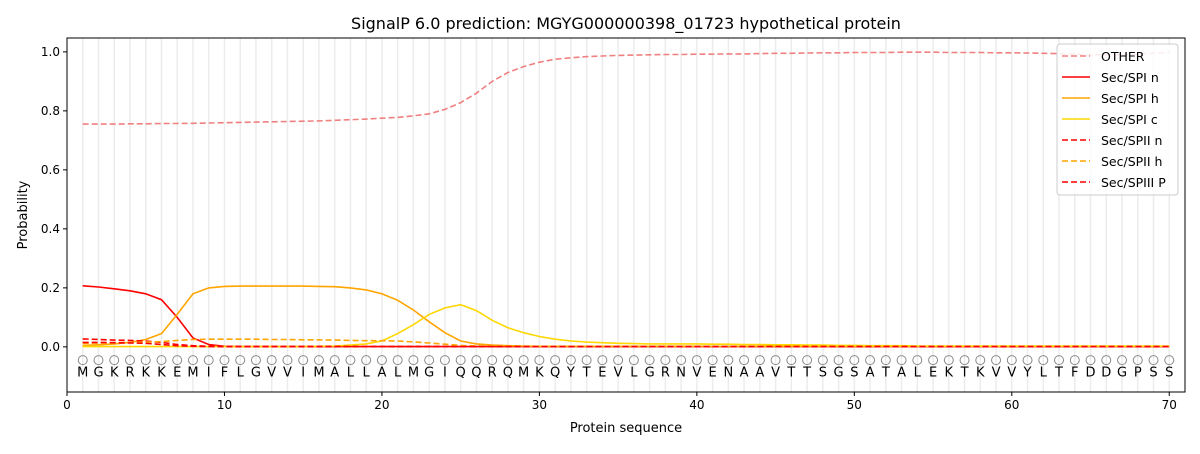  I want to click on y-tick-label: 1.0, so click(50, 52).